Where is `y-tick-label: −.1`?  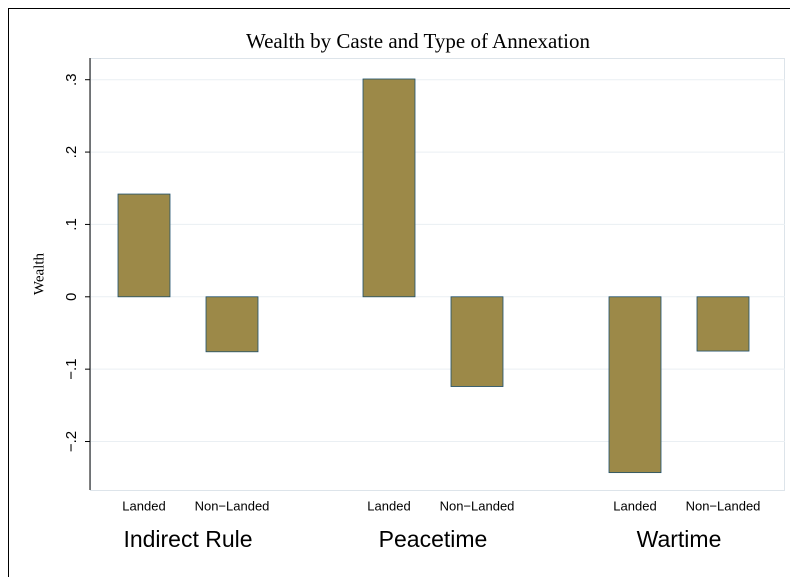
y-tick-label: −.1 is located at coordinates (71, 369).